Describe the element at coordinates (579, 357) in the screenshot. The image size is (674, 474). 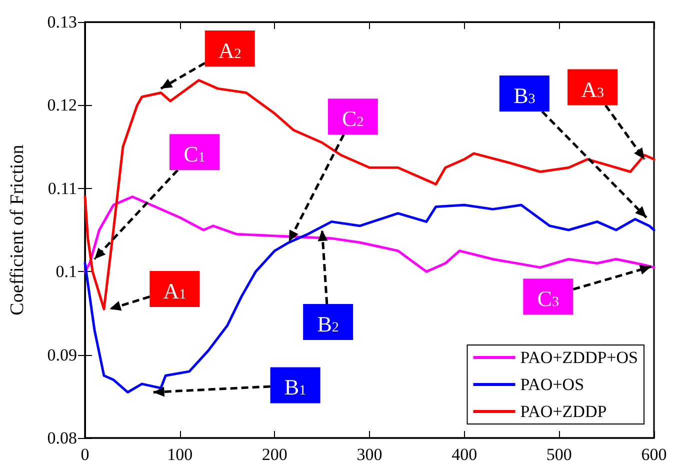
I see `legend-label: PAO+ZDDP+OS` at that location.